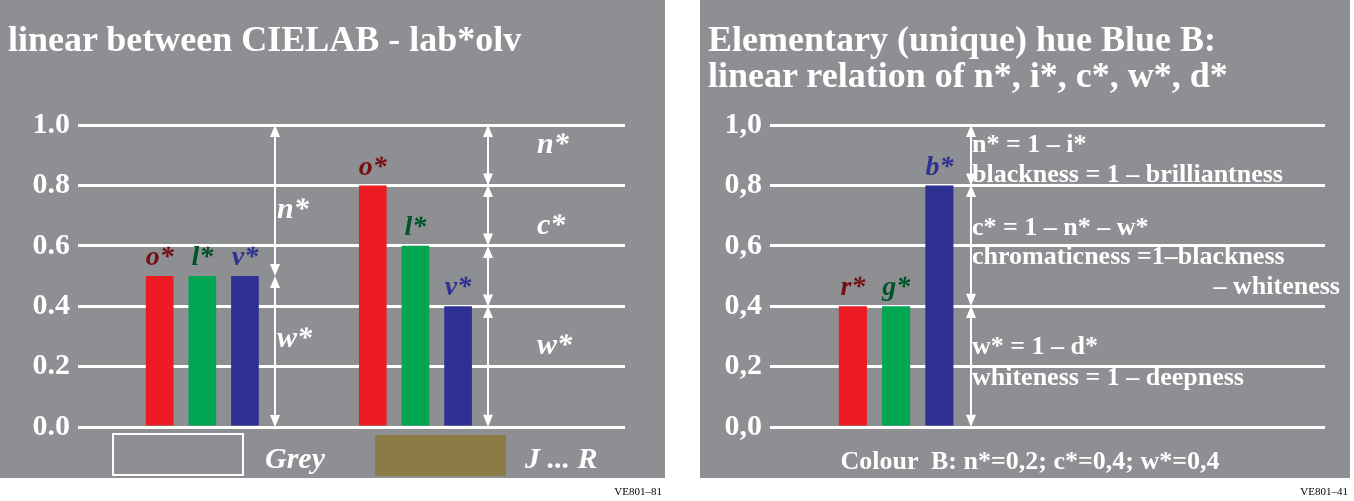 The height and width of the screenshot is (501, 1354). I want to click on text: – whiteness, so click(1276, 285).